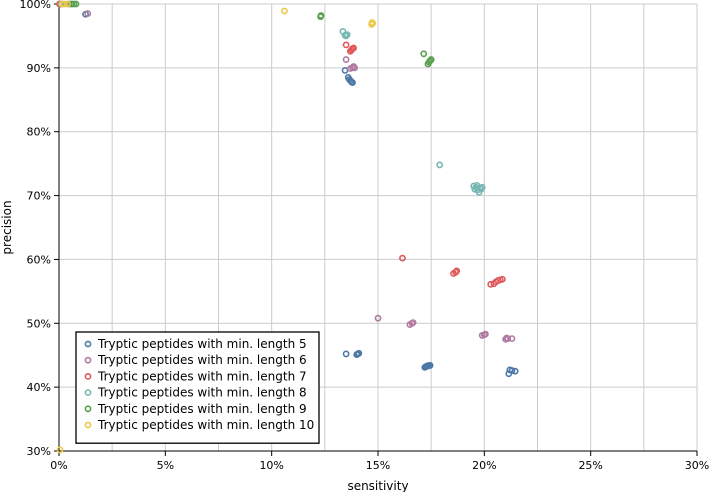 Image resolution: width=709 pixels, height=492 pixels. I want to click on y-tick-label: 40%, so click(39, 387).